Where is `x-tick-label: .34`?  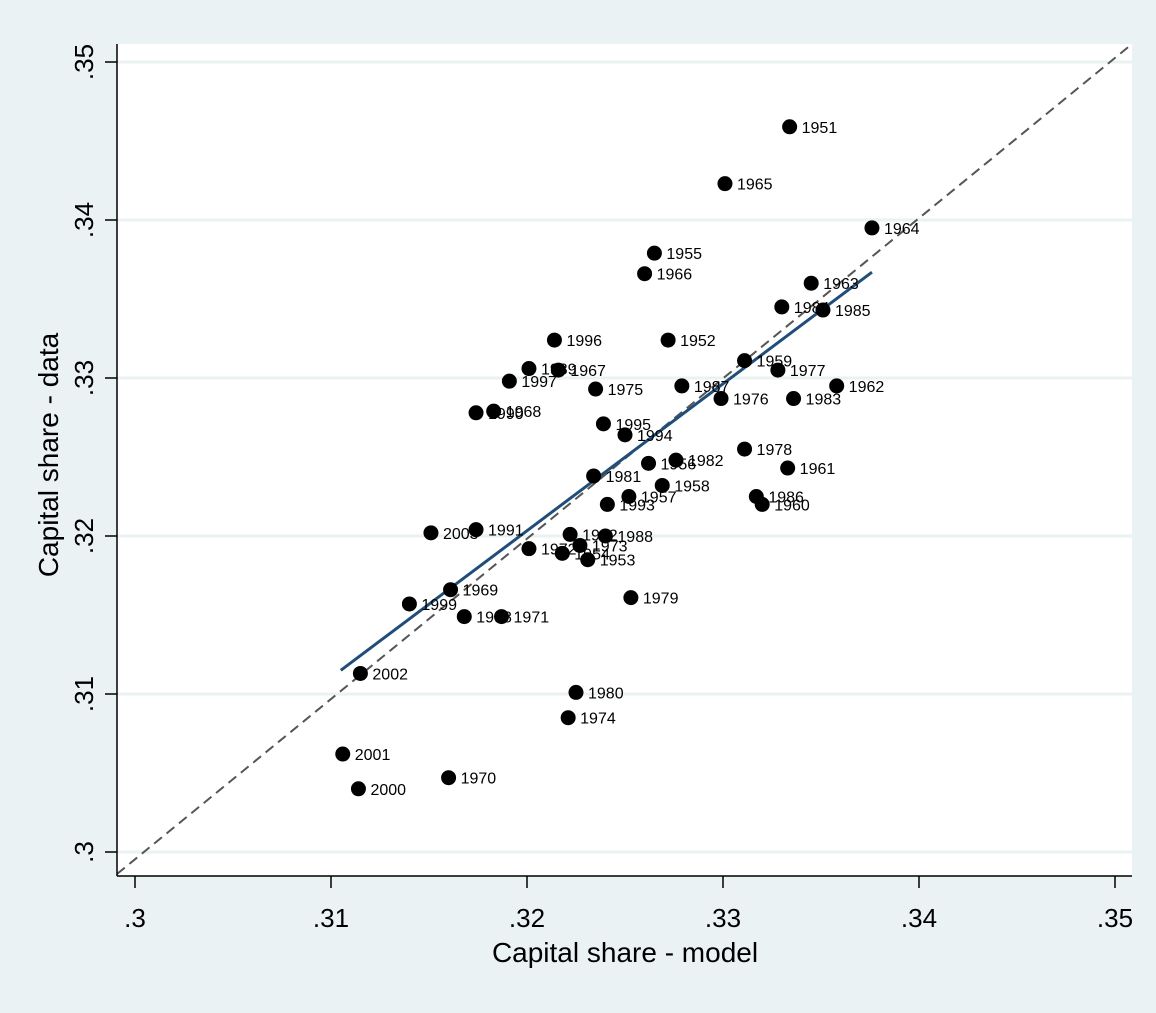 x-tick-label: .34 is located at coordinates (919, 918).